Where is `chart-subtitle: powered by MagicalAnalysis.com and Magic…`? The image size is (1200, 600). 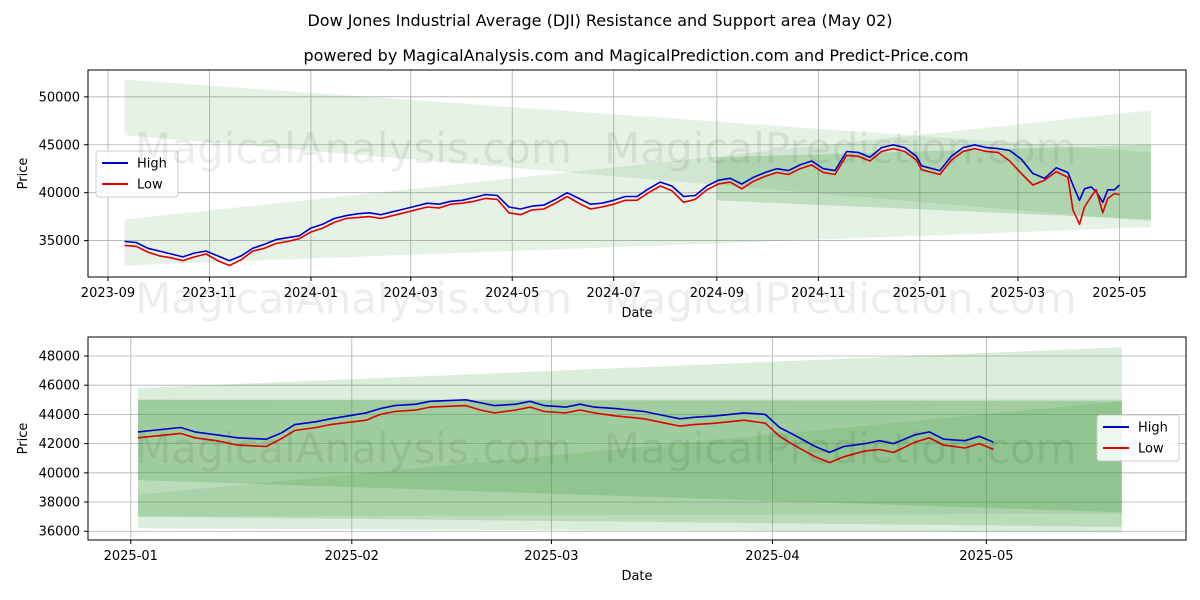
chart-subtitle: powered by MagicalAnalysis.com and Magic… is located at coordinates (635, 55).